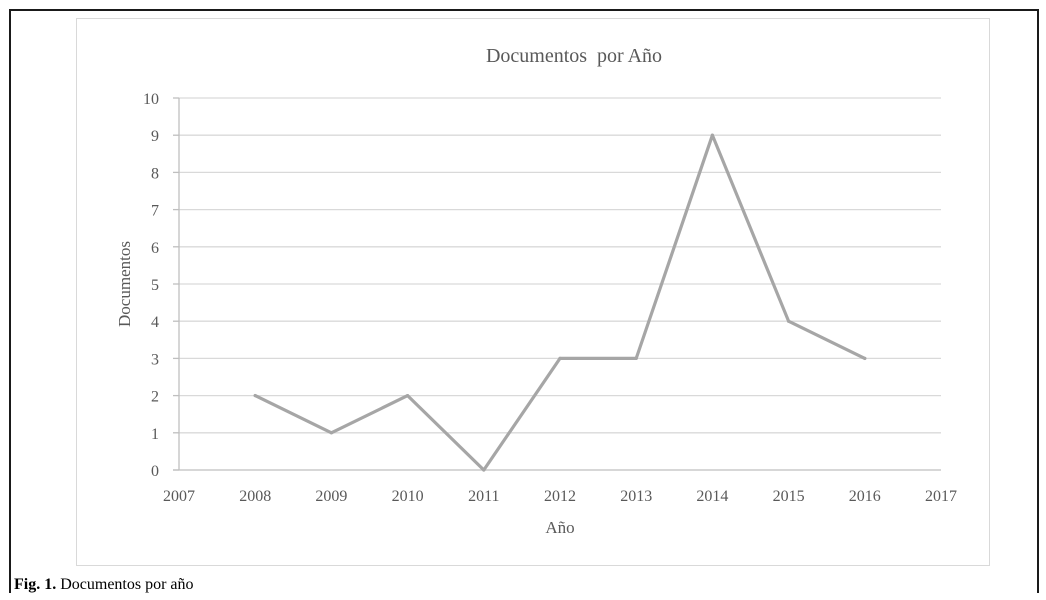  I want to click on x-tick-label-2007: 2007, so click(179, 496).